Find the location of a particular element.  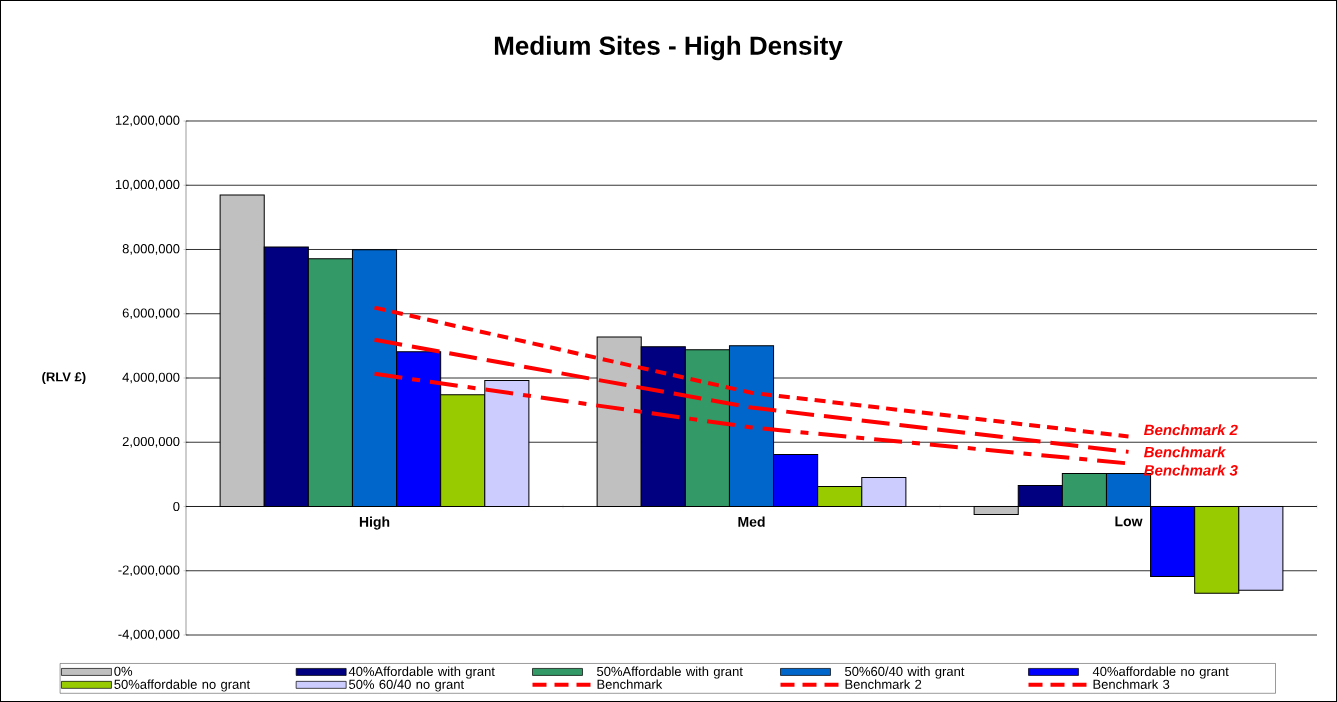

y-tick-label: 2,000,000 is located at coordinates (151, 442).